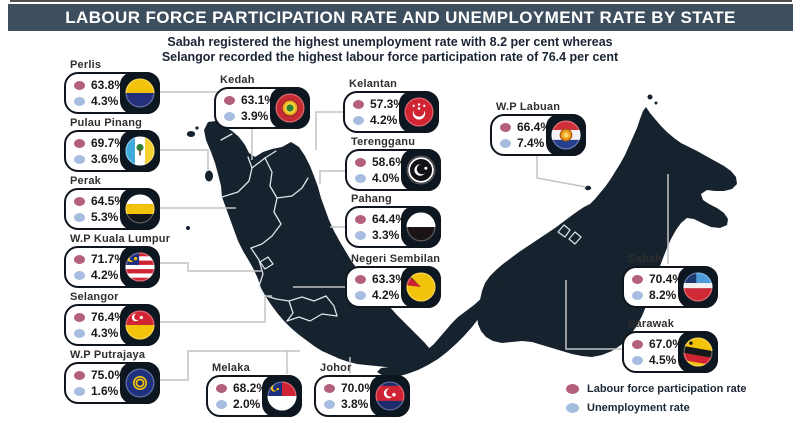 The width and height of the screenshot is (800, 423). Describe the element at coordinates (383, 142) in the screenshot. I see `state-name-label: Terengganu` at that location.